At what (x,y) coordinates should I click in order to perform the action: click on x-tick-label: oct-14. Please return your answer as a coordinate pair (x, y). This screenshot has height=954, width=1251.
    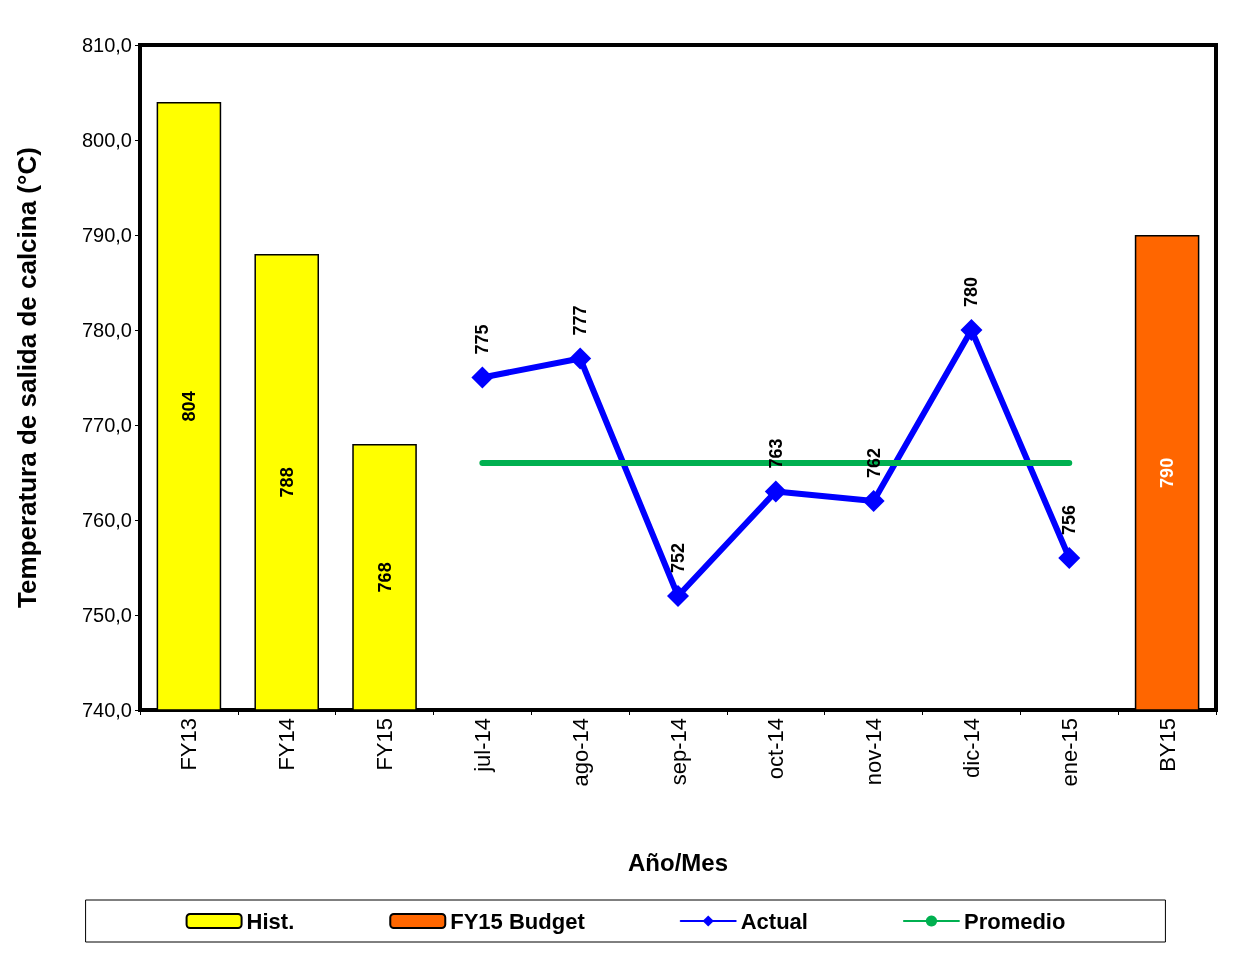
    Looking at the image, I should click on (776, 749).